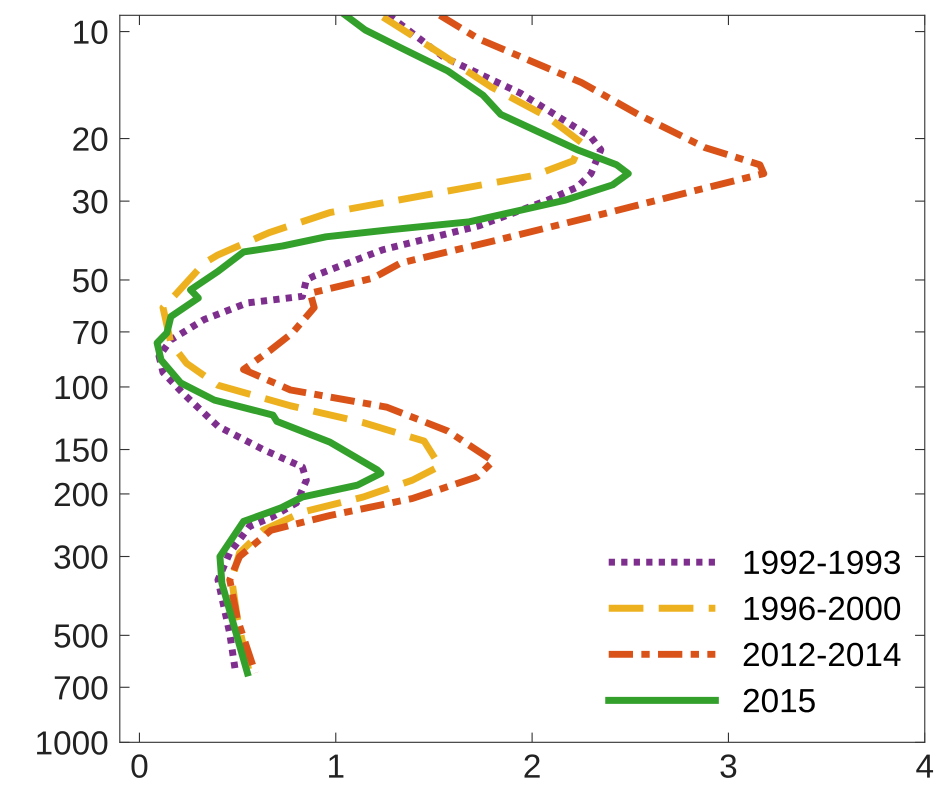 The width and height of the screenshot is (936, 806). What do you see at coordinates (925, 766) in the screenshot?
I see `x-tick-label: 4` at bounding box center [925, 766].